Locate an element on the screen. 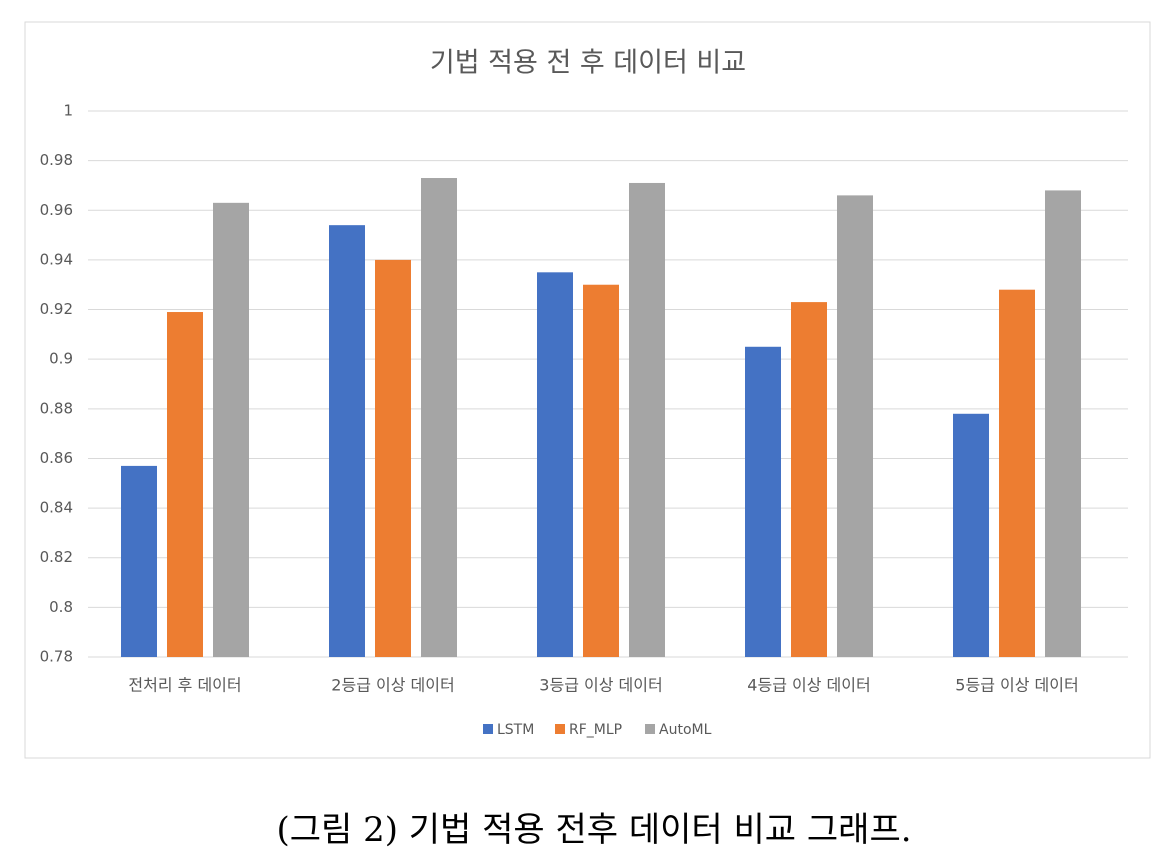 This screenshot has height=858, width=1174. y-tick-label: 0.92 is located at coordinates (56, 309).